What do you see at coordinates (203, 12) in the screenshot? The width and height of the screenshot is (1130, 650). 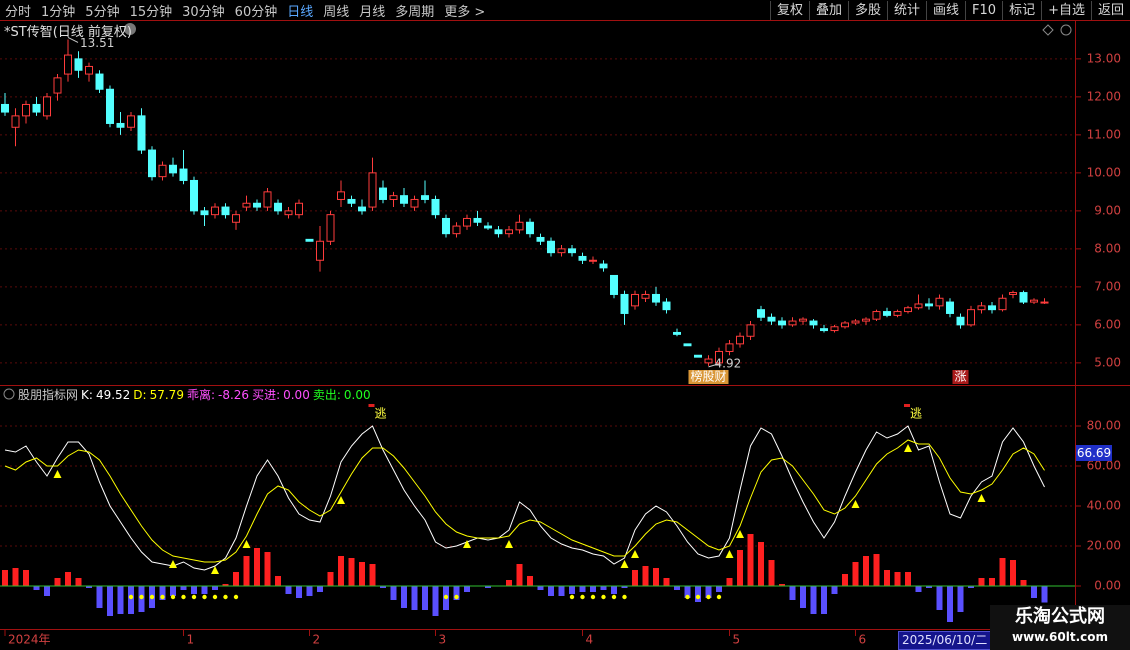 I see `toolbar-item: 30分钟` at bounding box center [203, 12].